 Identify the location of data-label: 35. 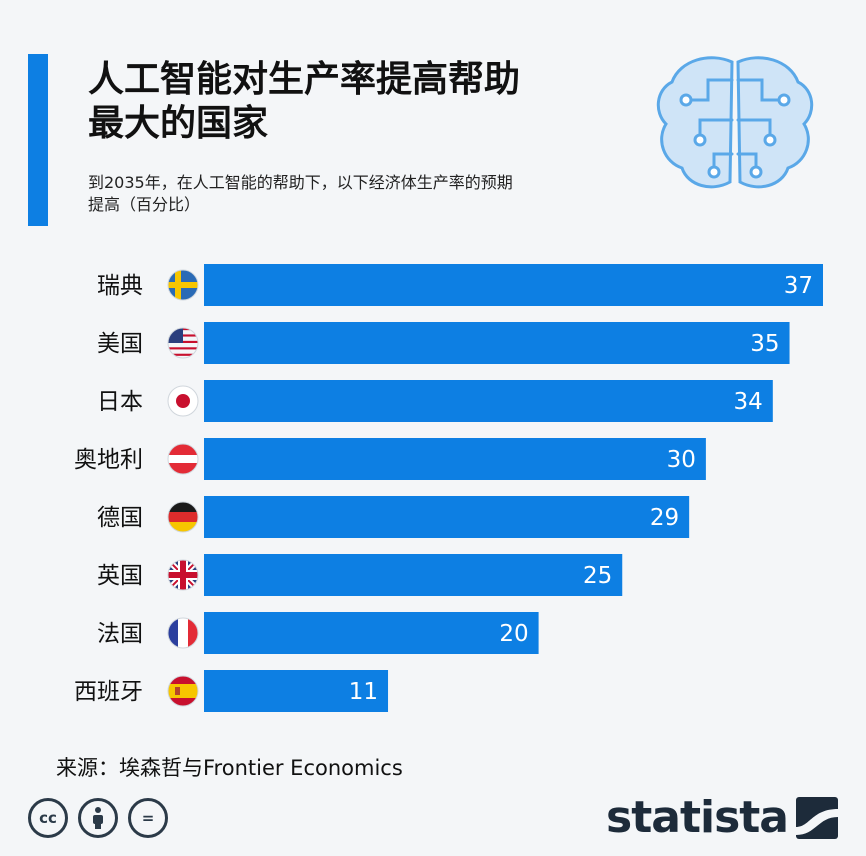
(764, 344).